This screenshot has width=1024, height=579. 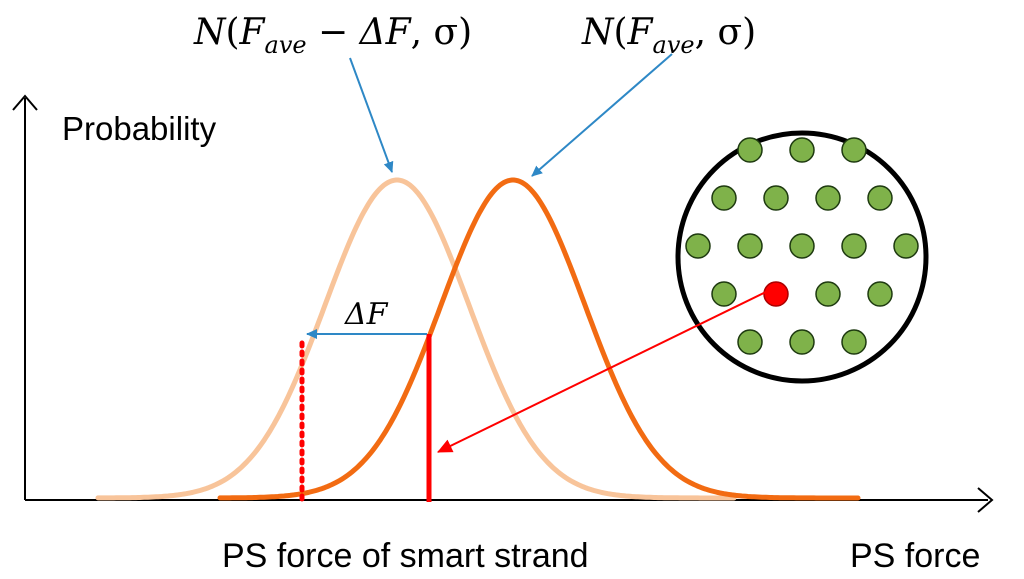 I want to click on delta-f-label: ΔF, so click(x=366, y=314).